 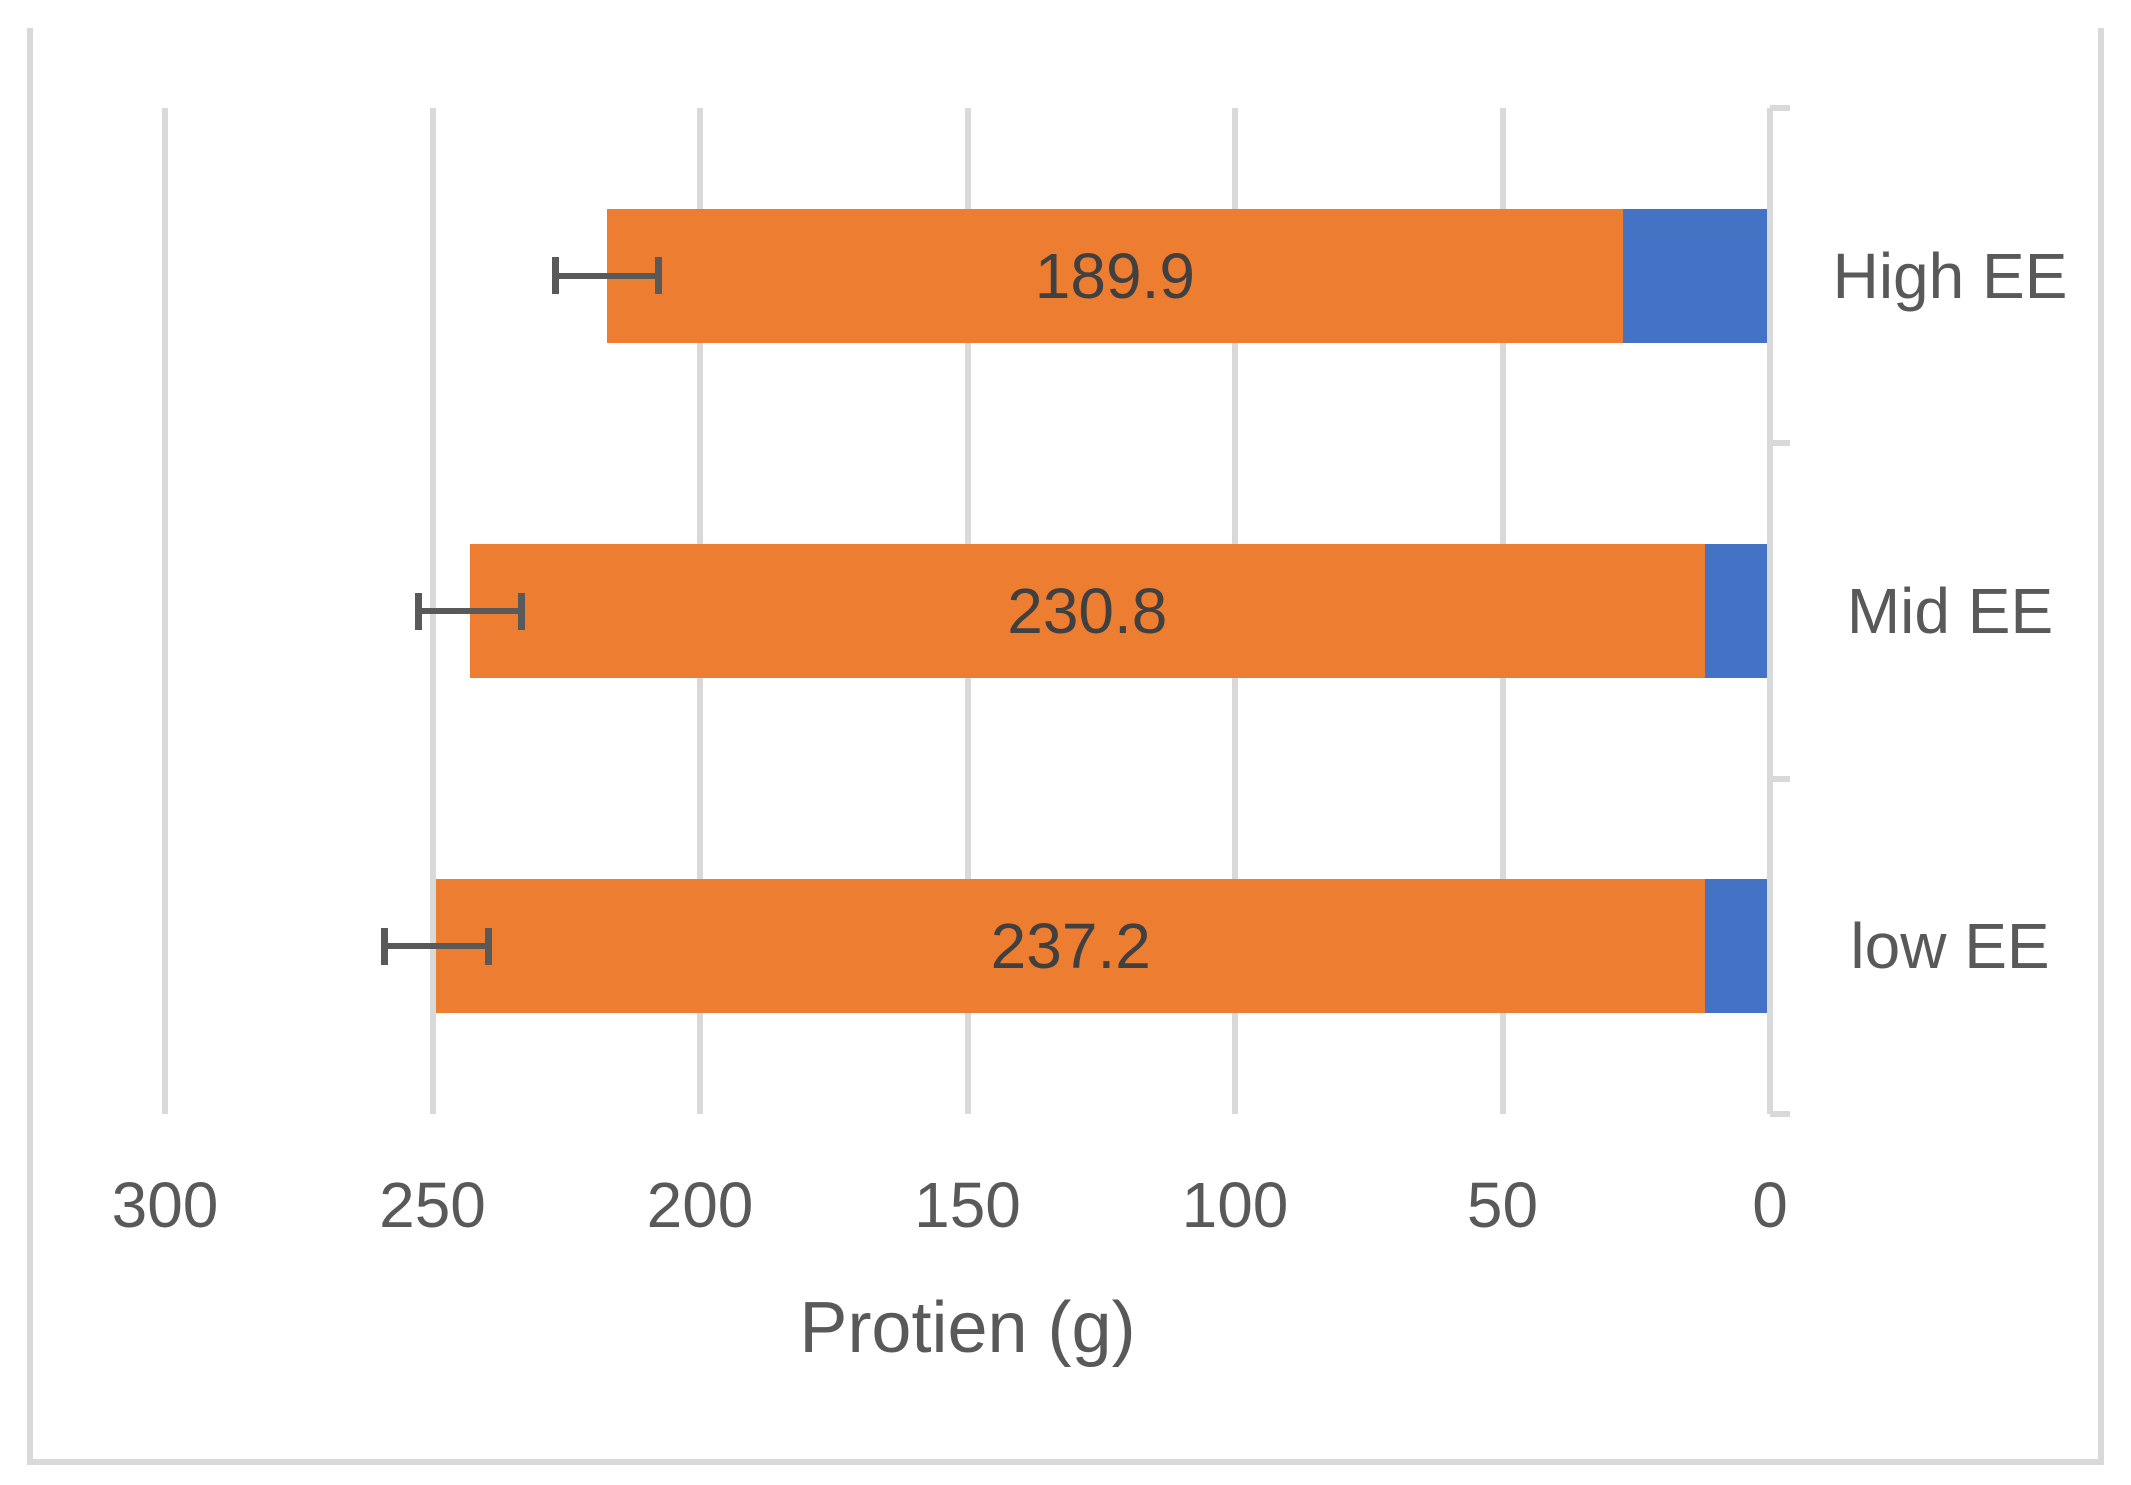 I want to click on bar-segment-orange: 230.8, so click(x=1087, y=611).